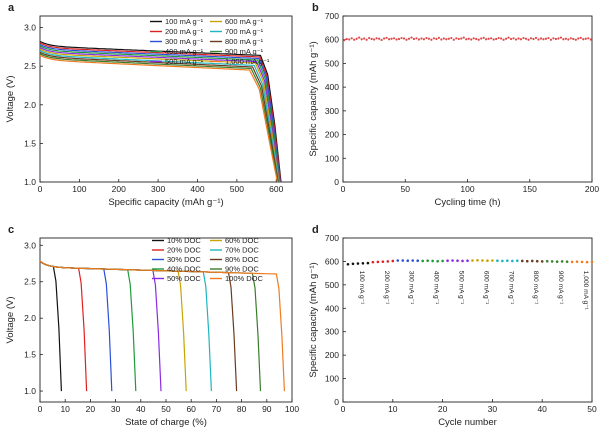 The width and height of the screenshot is (600, 441). Describe the element at coordinates (184, 61) in the screenshot. I see `legend-label: 500 mA g⁻¹` at that location.